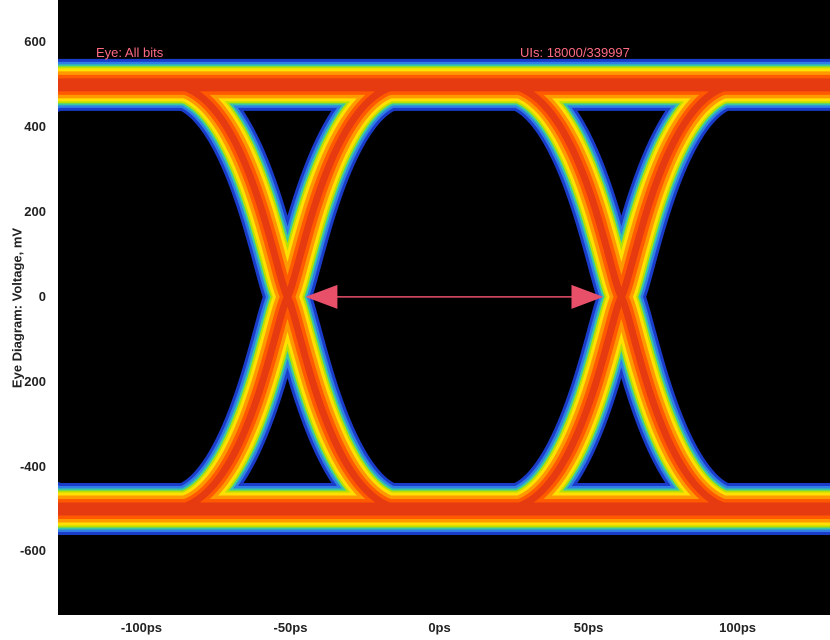 The image size is (830, 640). Describe the element at coordinates (575, 52) in the screenshot. I see `ui-count-label: UIs: 18000/339997` at that location.